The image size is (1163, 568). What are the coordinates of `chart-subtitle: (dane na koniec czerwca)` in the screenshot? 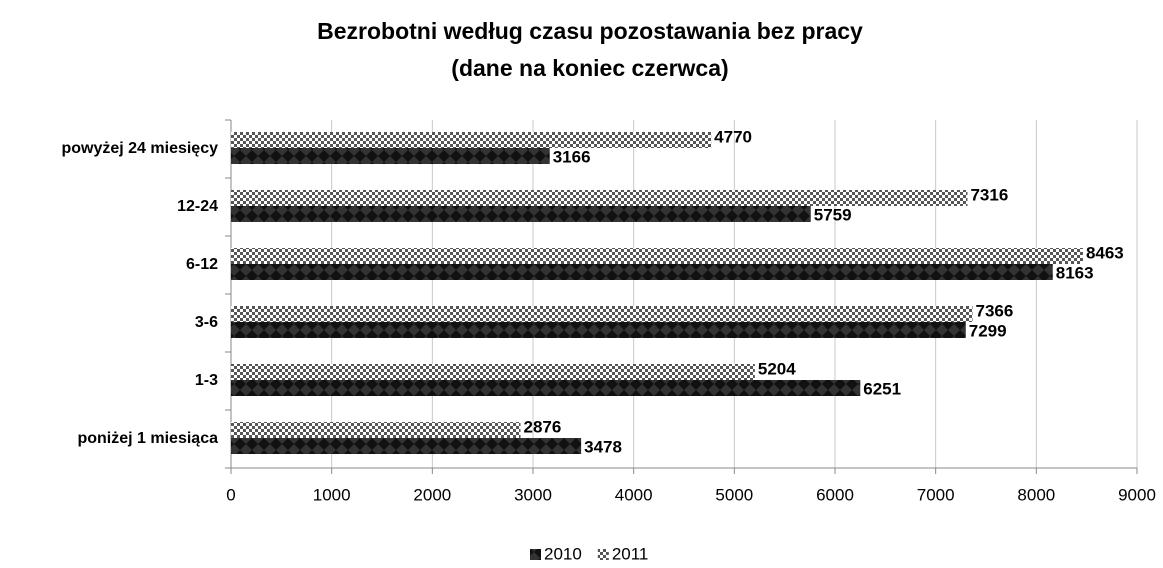 It's located at (589, 68).